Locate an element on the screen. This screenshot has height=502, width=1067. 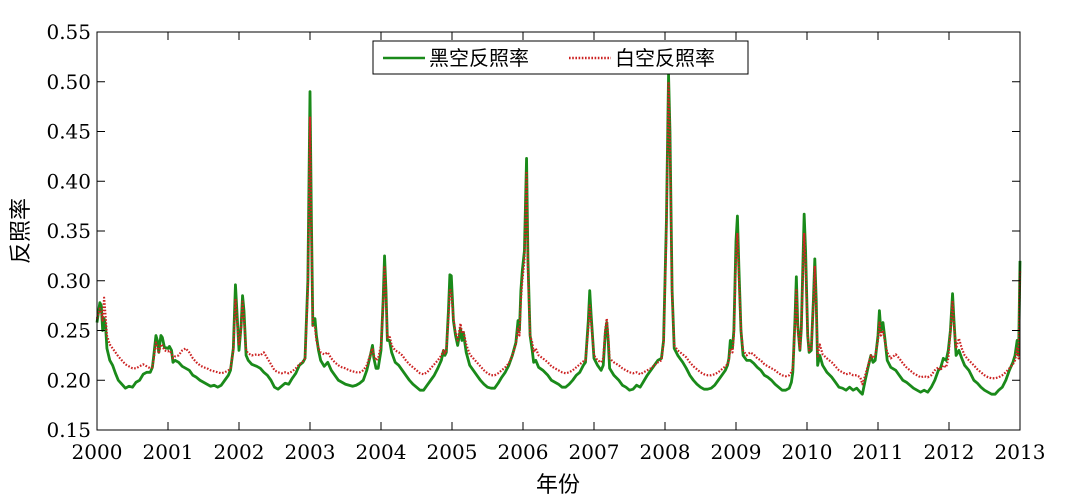
y-tick-label: 0.25 is located at coordinates (68, 331).